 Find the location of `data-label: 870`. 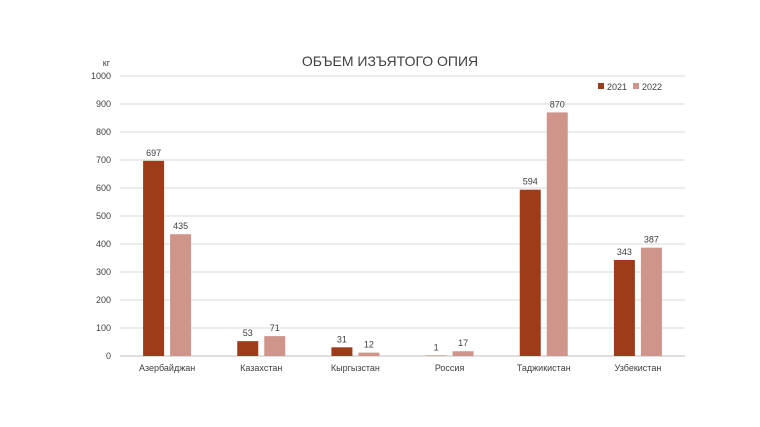

data-label: 870 is located at coordinates (557, 104).